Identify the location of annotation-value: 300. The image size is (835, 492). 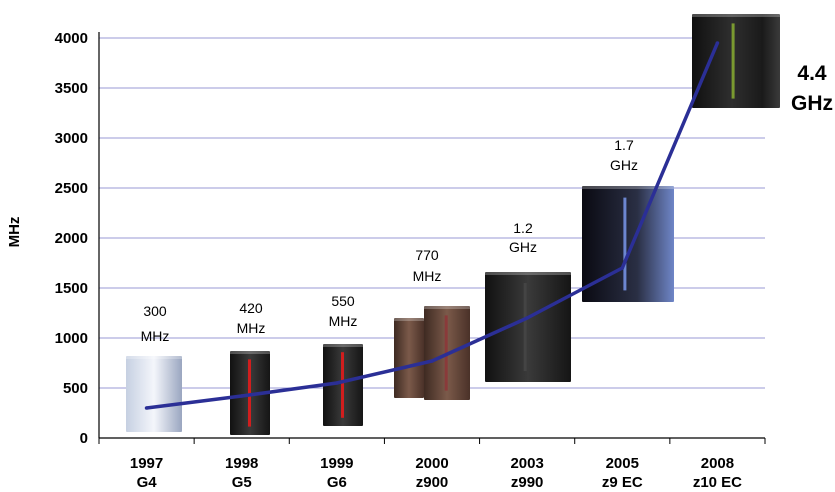
(155, 311).